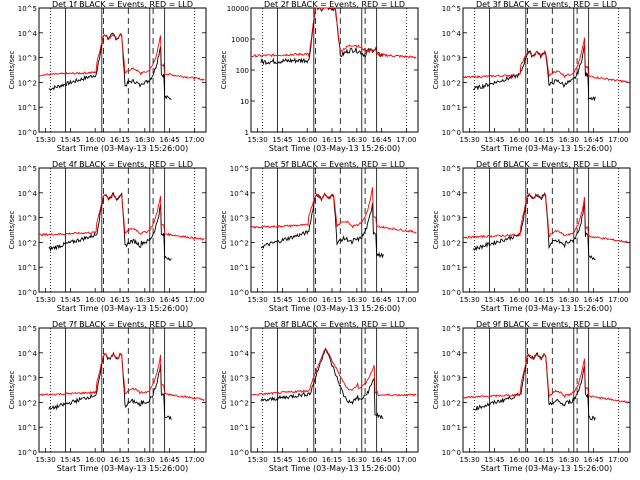 The height and width of the screenshot is (480, 640). What do you see at coordinates (244, 102) in the screenshot?
I see `y-tick-label: 10` at bounding box center [244, 102].